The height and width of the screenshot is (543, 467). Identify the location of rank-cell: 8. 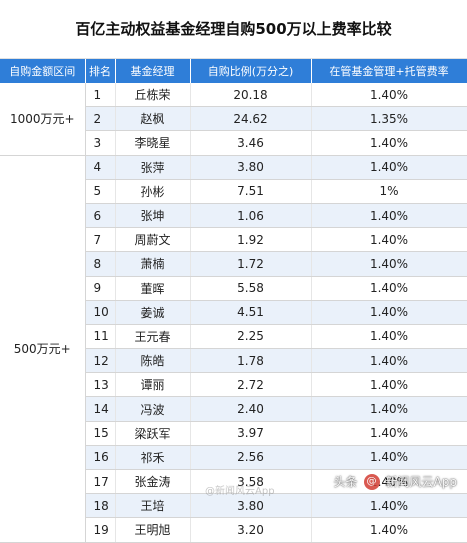
(100, 264).